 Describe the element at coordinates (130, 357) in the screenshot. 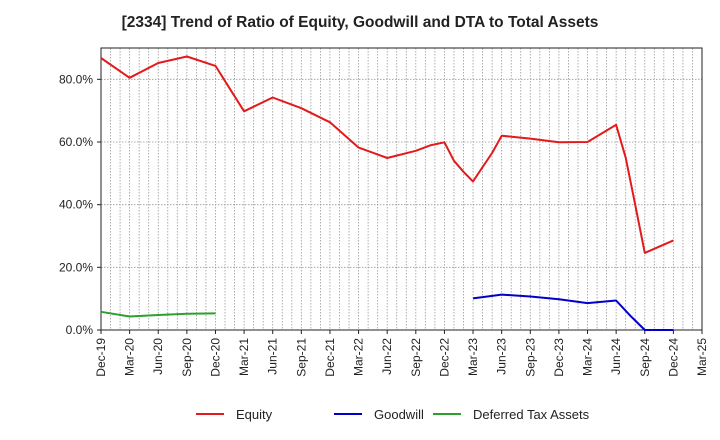

I see `x-tick-label: Mar-20` at that location.